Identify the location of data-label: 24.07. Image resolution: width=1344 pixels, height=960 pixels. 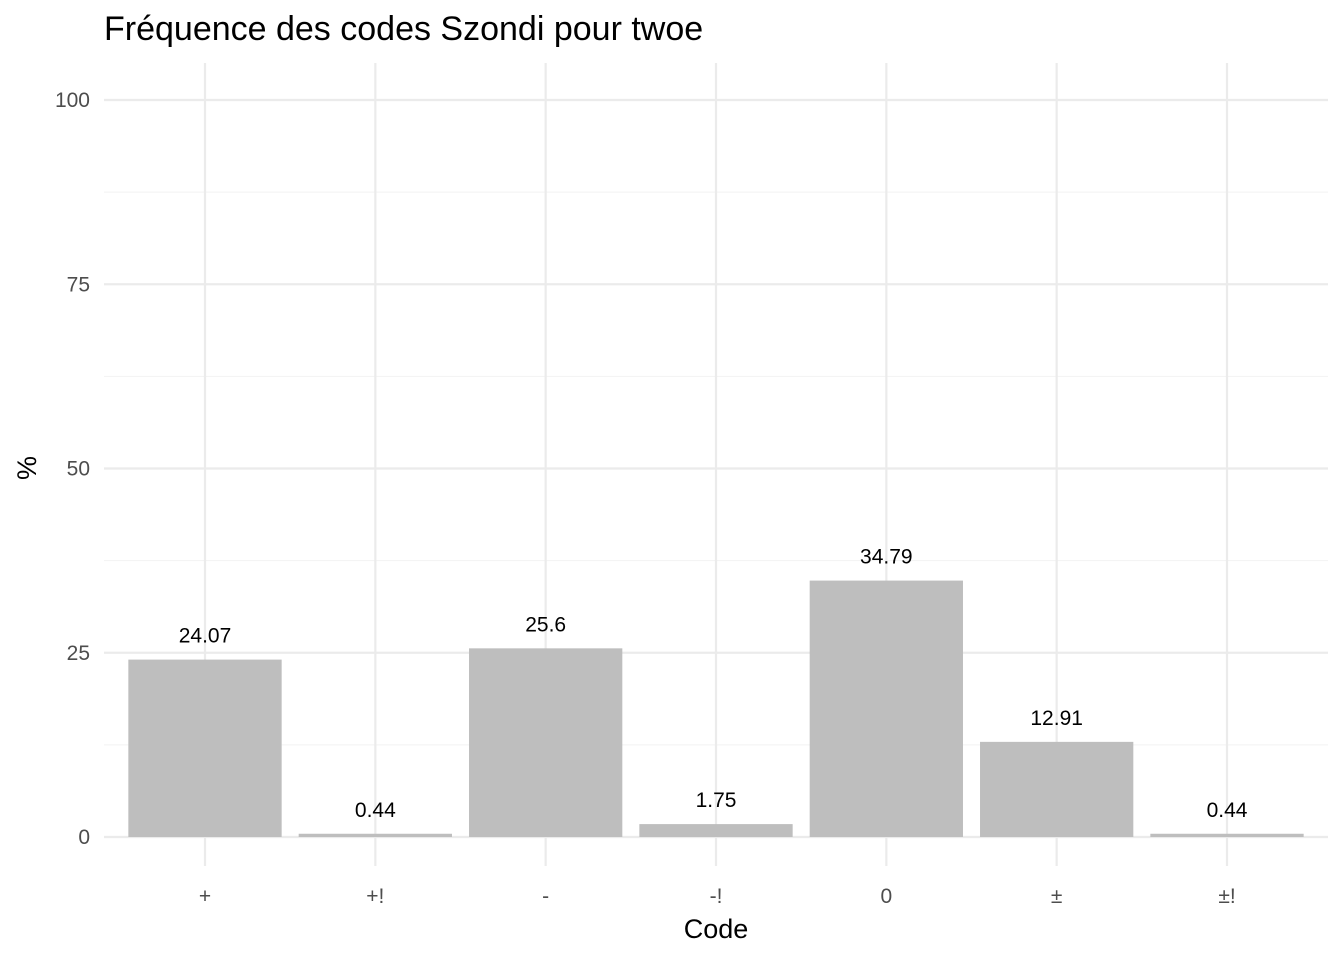
(205, 636).